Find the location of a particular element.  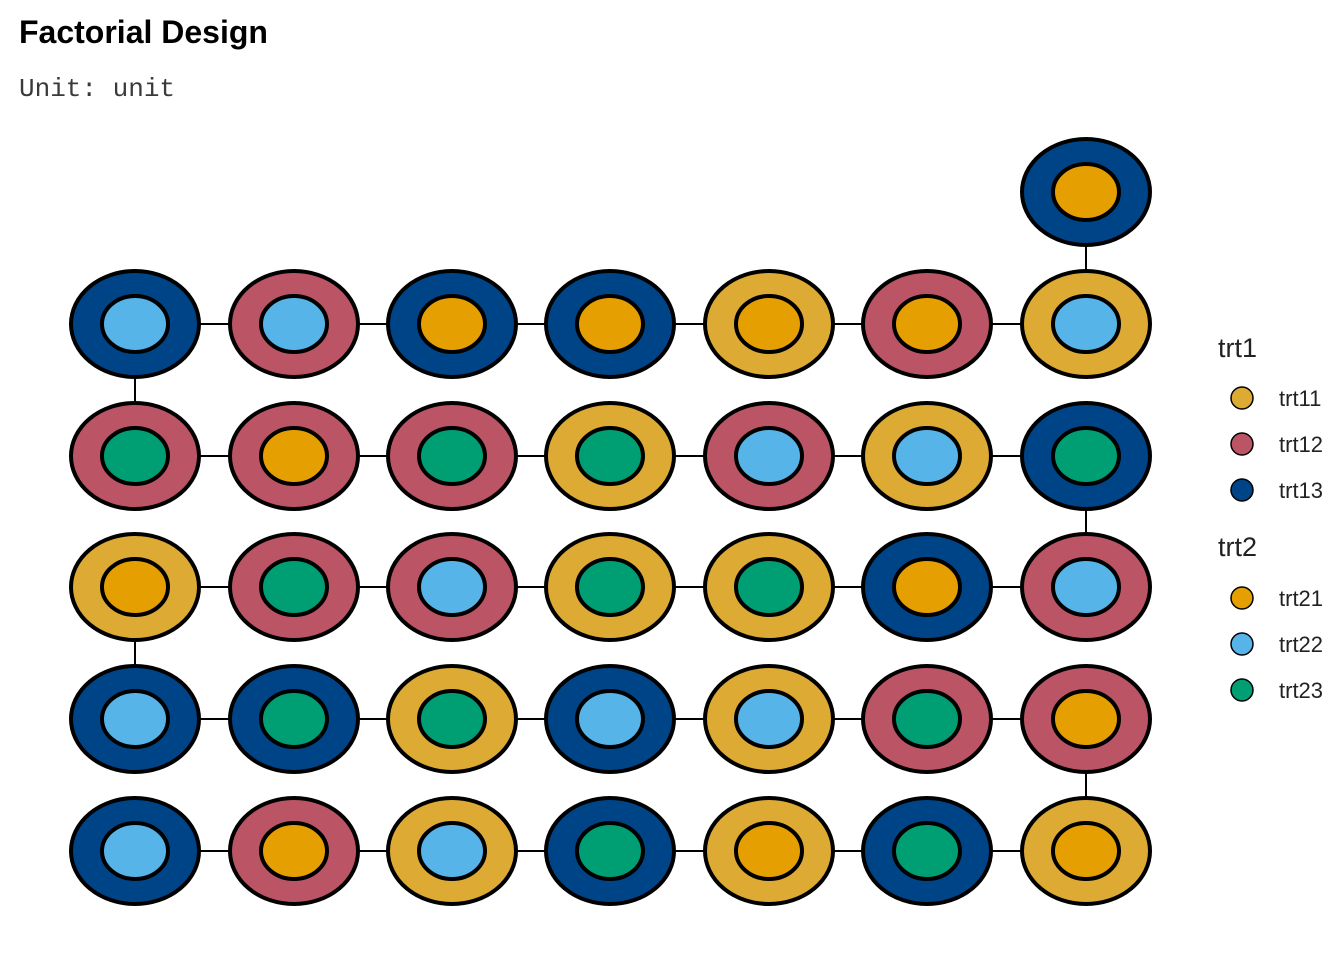

legend-label-trt23: trt23 is located at coordinates (1301, 690).